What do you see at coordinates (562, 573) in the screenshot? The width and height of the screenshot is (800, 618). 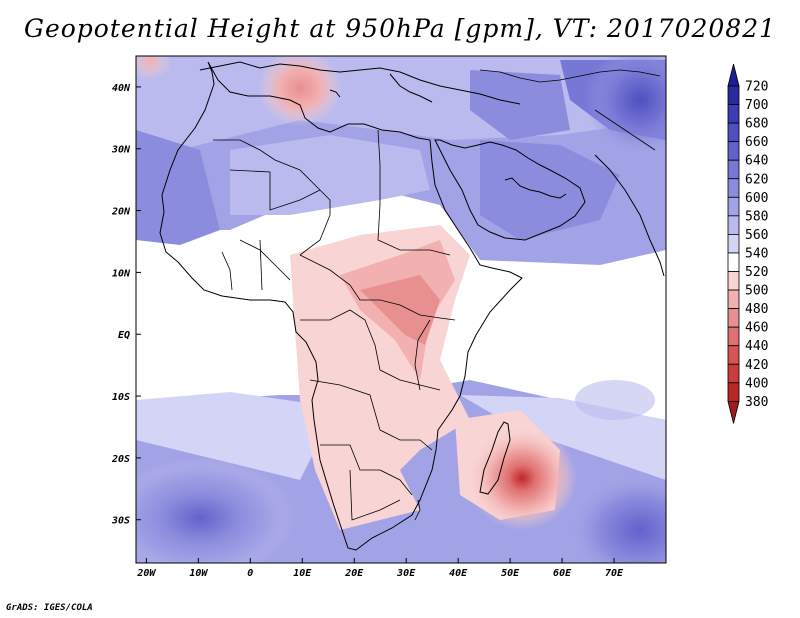 I see `lon-tick-label: 60E` at bounding box center [562, 573].